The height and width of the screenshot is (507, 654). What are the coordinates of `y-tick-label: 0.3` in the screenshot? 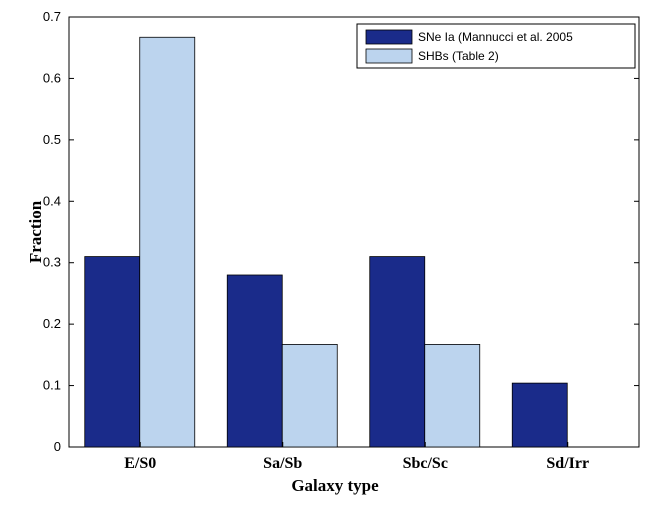 It's located at (52, 262).